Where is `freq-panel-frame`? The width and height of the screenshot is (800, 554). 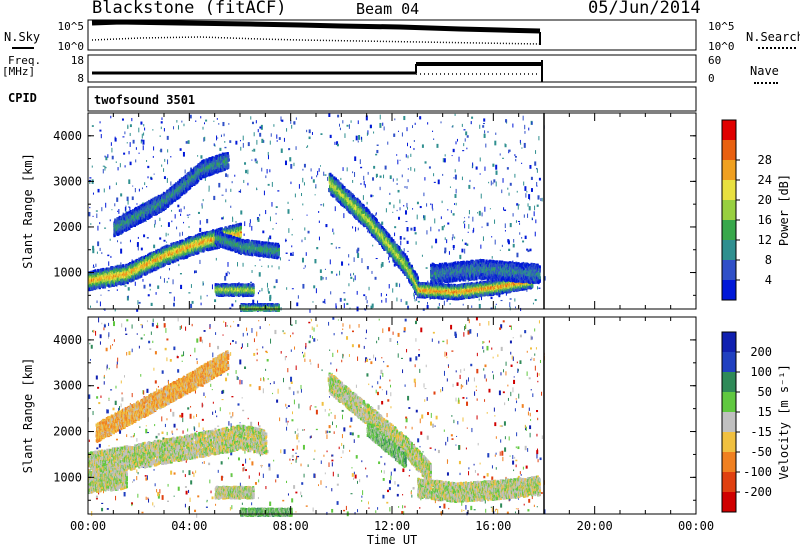
freq-panel-frame is located at coordinates (392, 68).